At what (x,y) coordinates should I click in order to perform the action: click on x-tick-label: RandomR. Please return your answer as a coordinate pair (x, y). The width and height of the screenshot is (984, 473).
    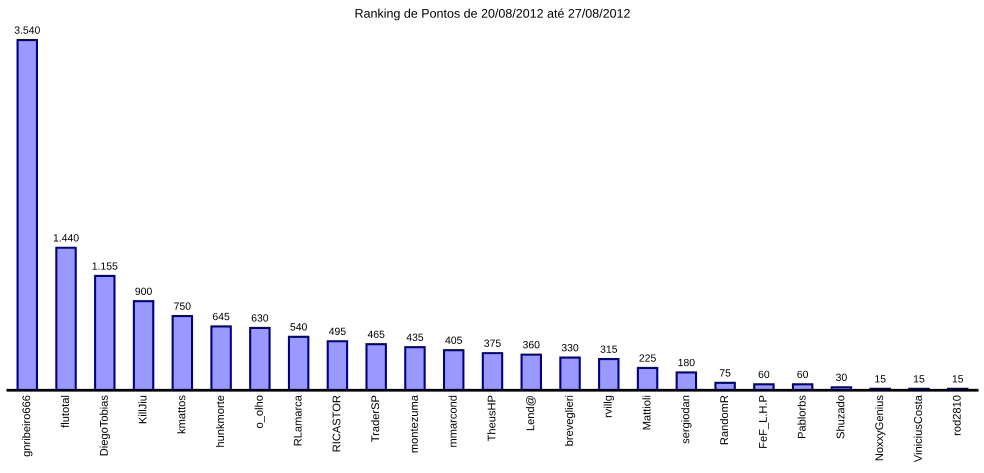
    Looking at the image, I should click on (724, 420).